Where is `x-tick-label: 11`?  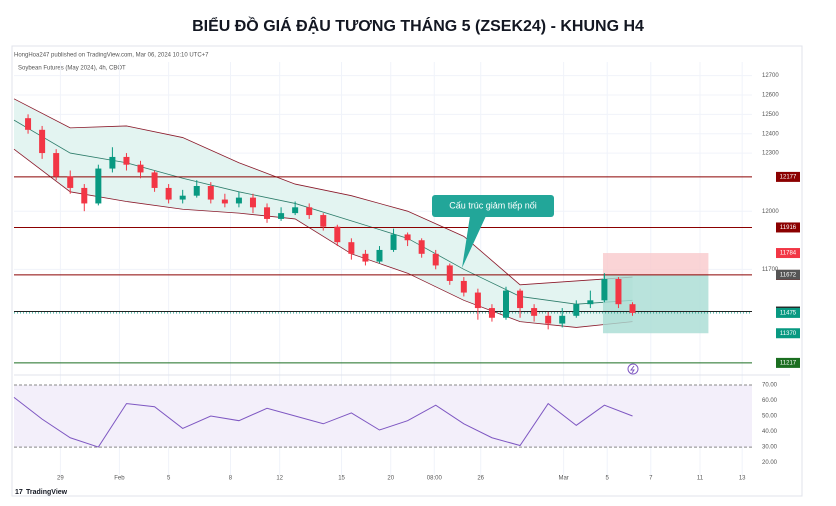
x-tick-label: 11 is located at coordinates (700, 479).